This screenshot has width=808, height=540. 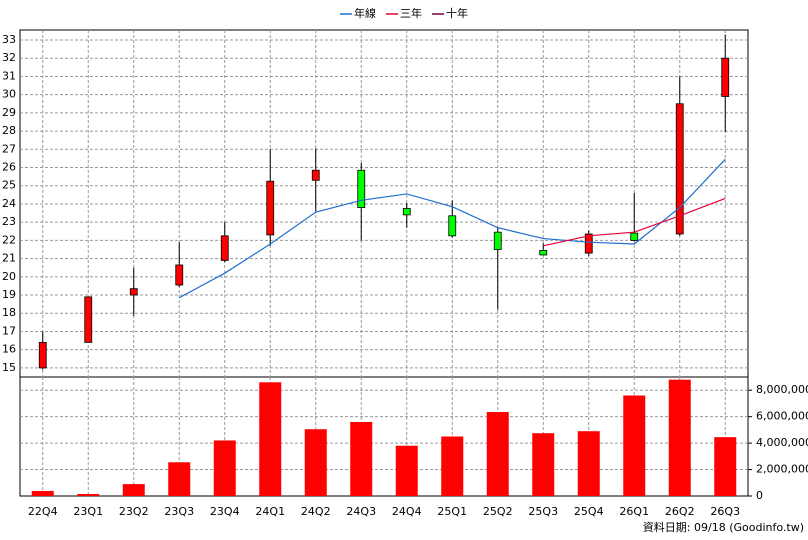 I want to click on x-tick-label: 26Q2, so click(x=680, y=511).